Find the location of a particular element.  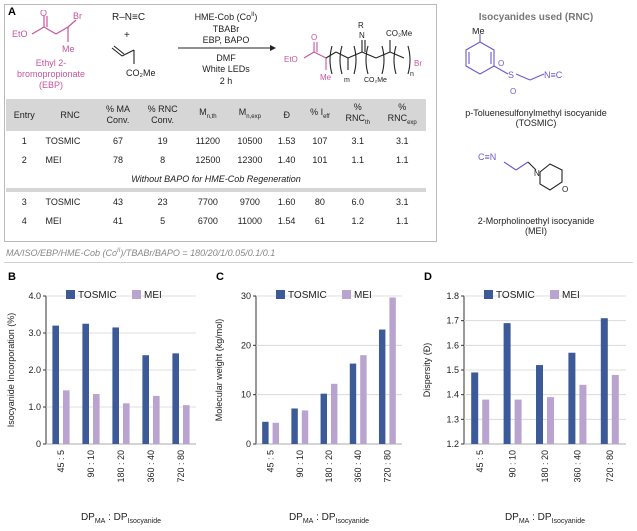

isocyanide-panel is located at coordinates (534, 123).